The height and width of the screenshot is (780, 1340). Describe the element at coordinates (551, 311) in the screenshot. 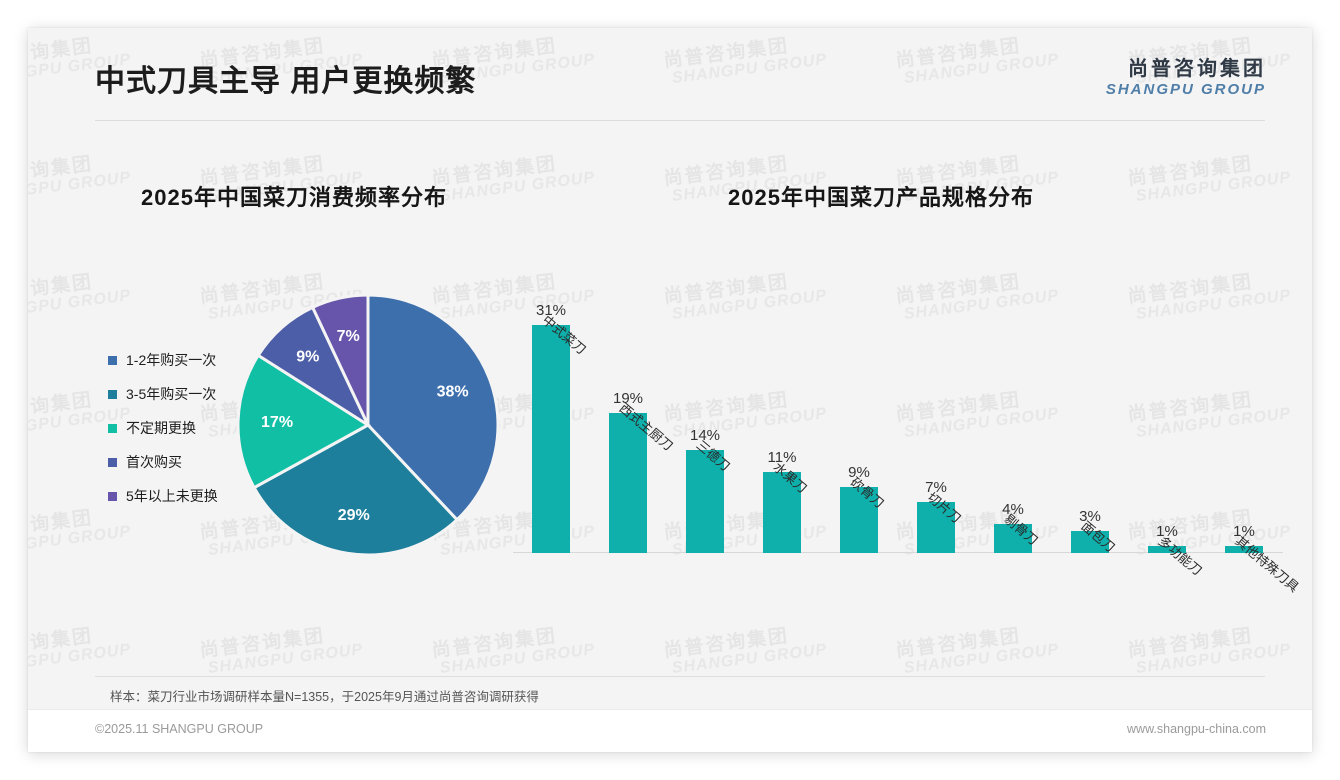

I see `bar-value-label: 31%` at that location.